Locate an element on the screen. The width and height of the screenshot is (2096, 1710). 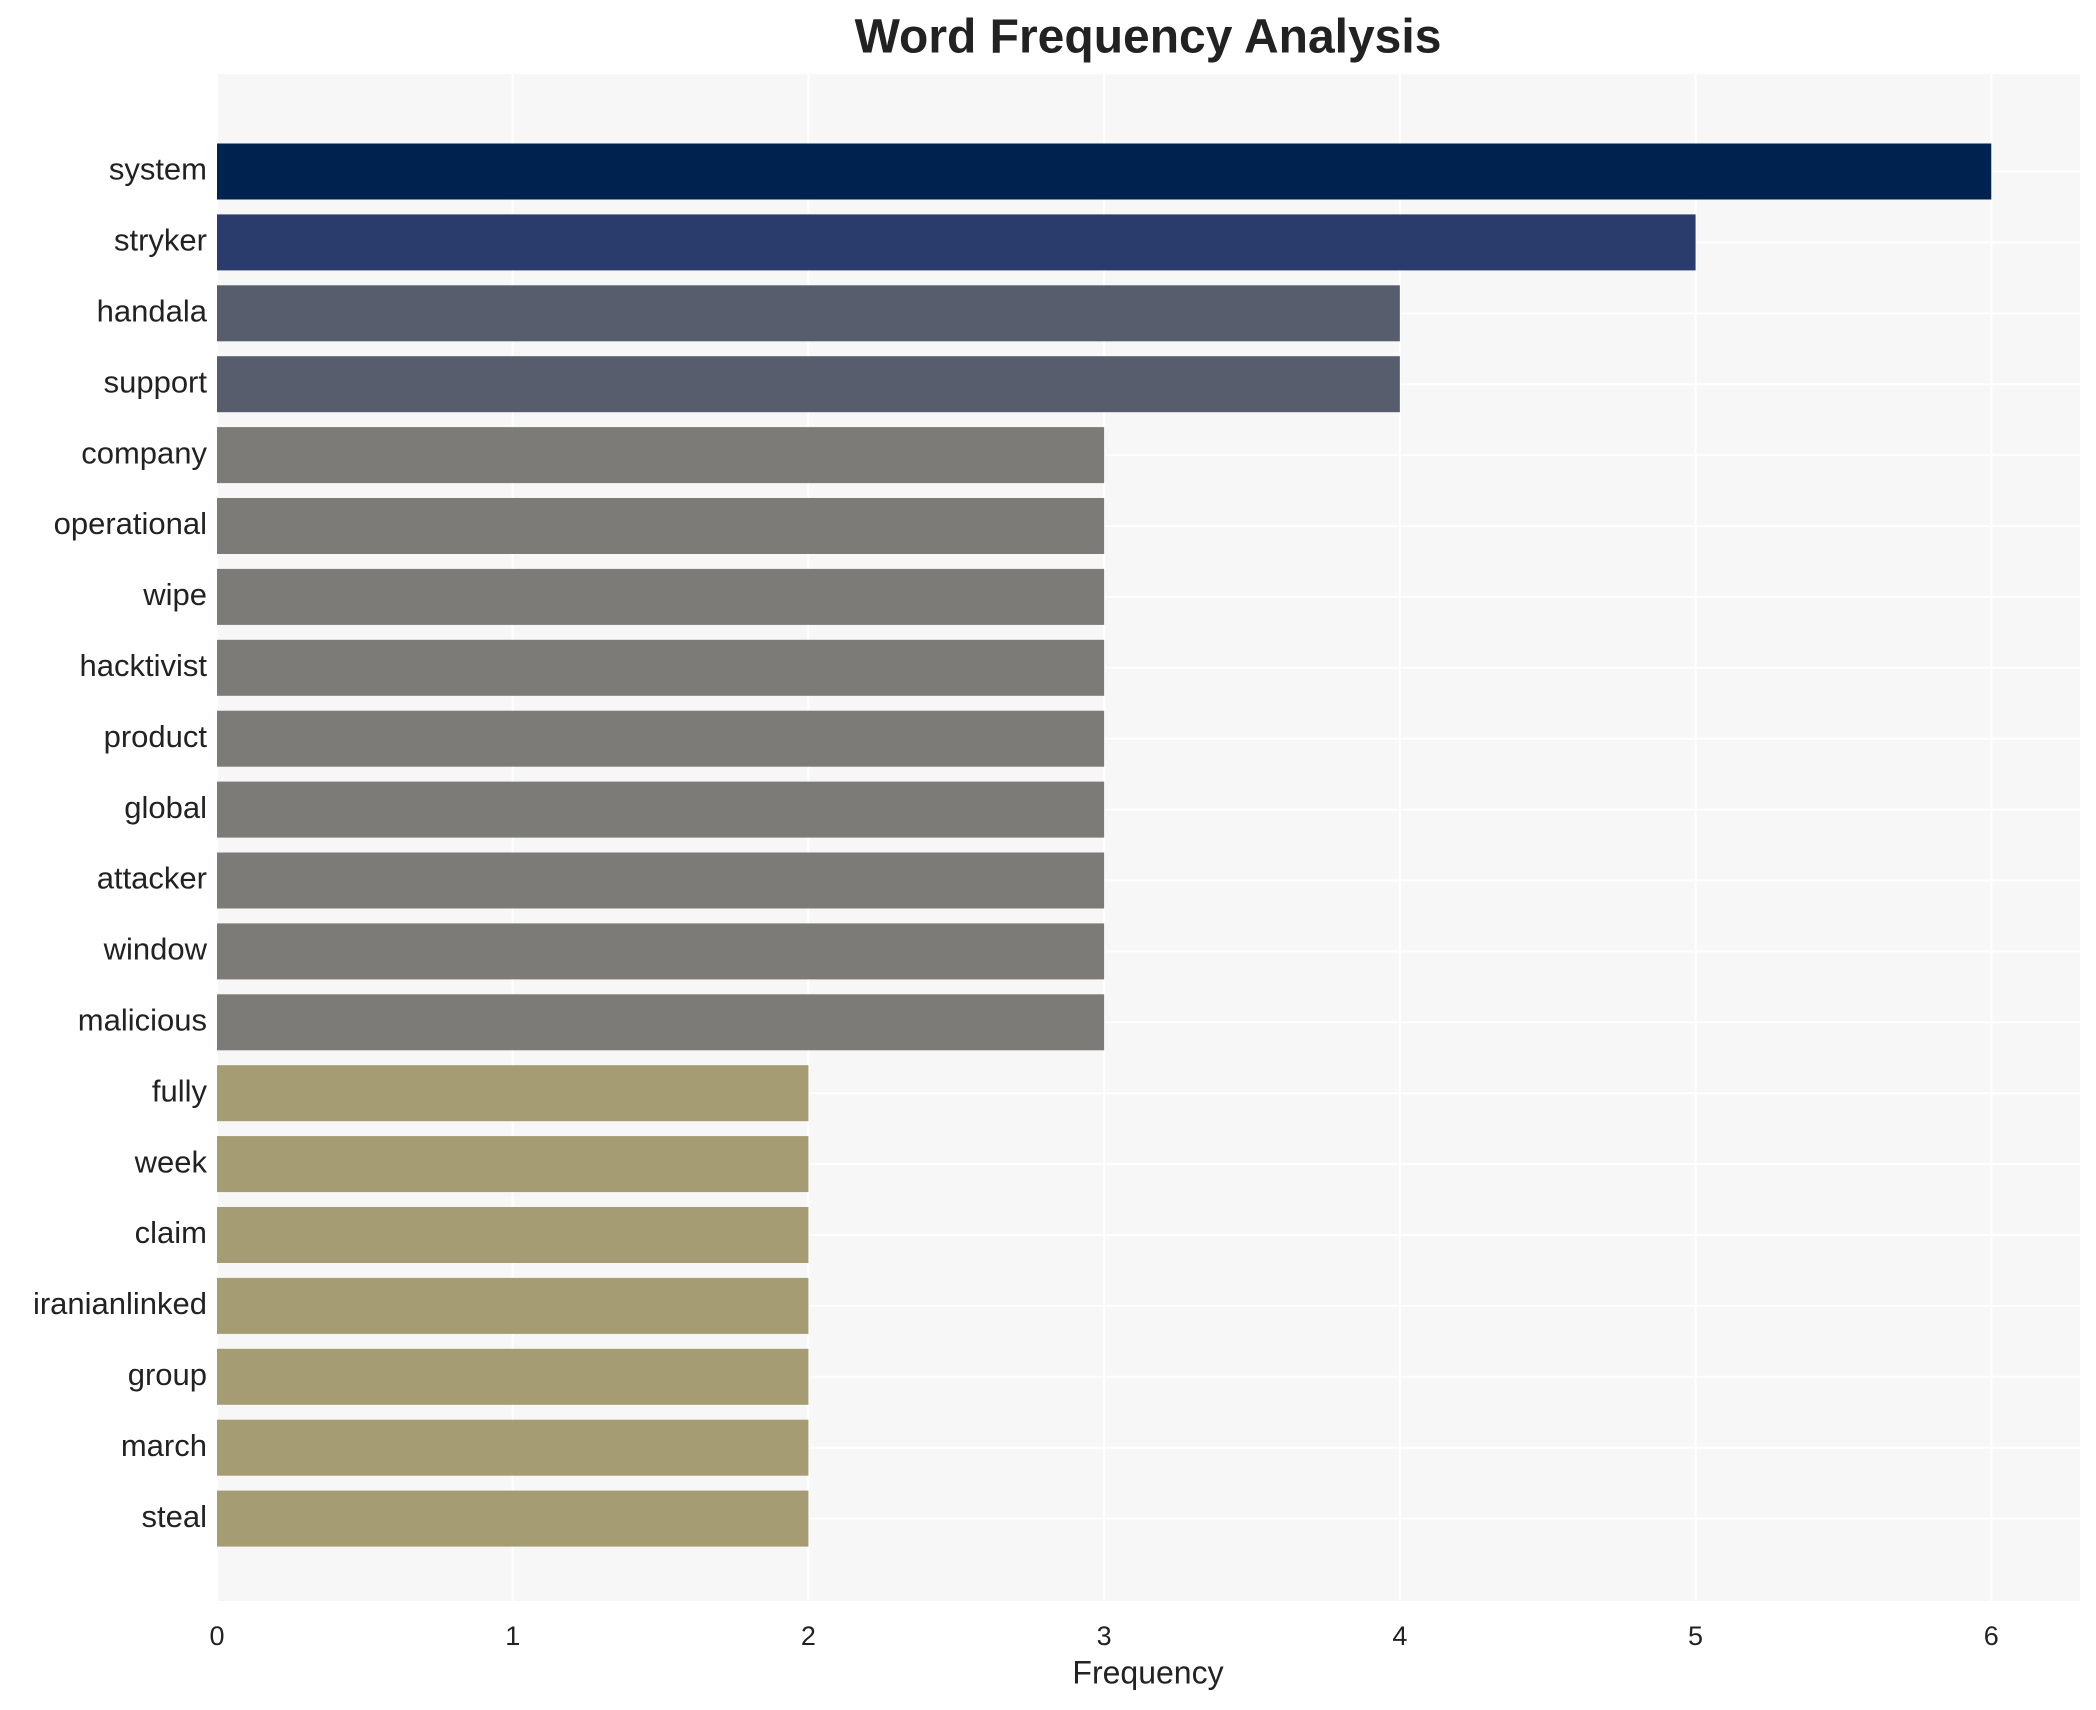
y-tick-label: system is located at coordinates (158, 169).